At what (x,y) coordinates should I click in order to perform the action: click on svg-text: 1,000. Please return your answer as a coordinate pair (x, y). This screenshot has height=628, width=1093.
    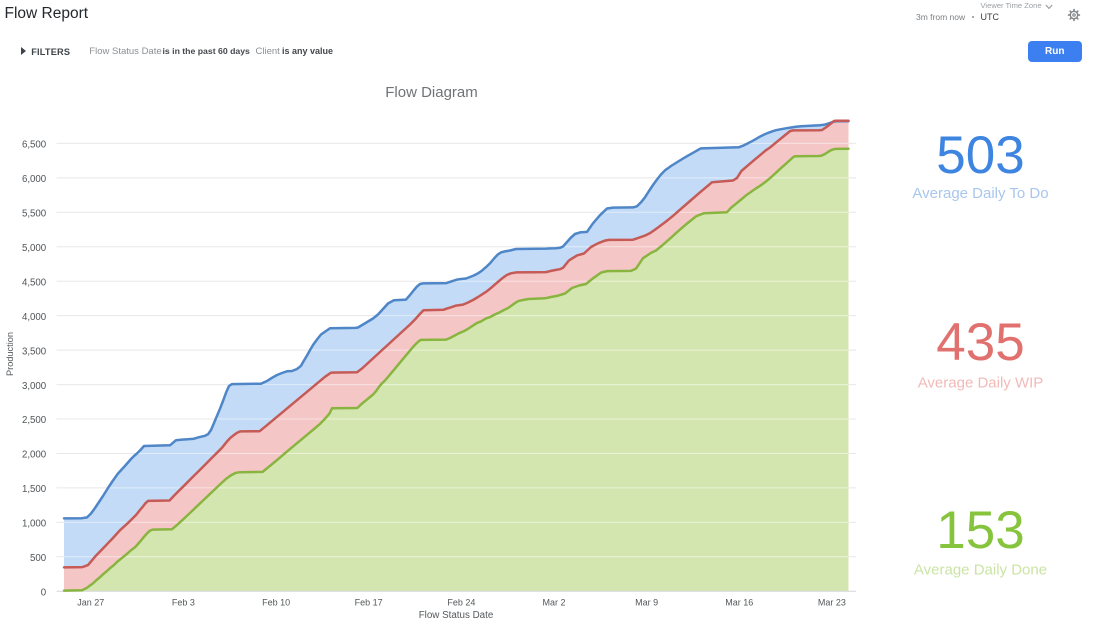
    Looking at the image, I should click on (34, 524).